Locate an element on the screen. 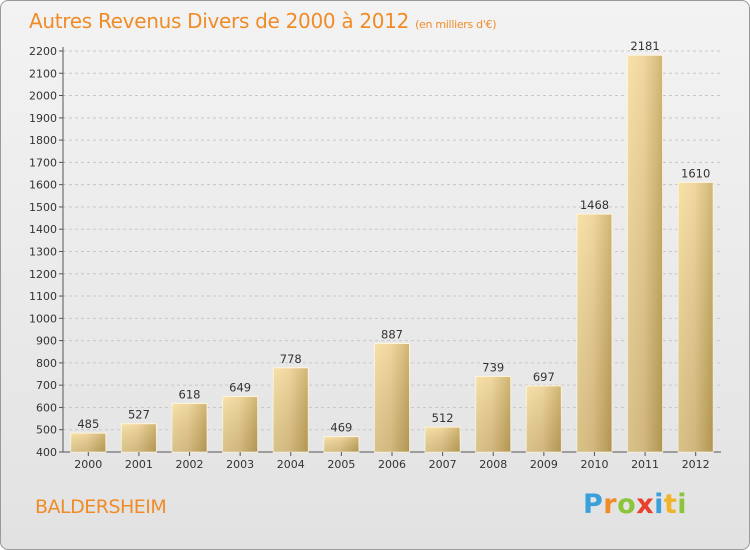 The image size is (750, 550). x-tick-label: 2004 is located at coordinates (291, 464).